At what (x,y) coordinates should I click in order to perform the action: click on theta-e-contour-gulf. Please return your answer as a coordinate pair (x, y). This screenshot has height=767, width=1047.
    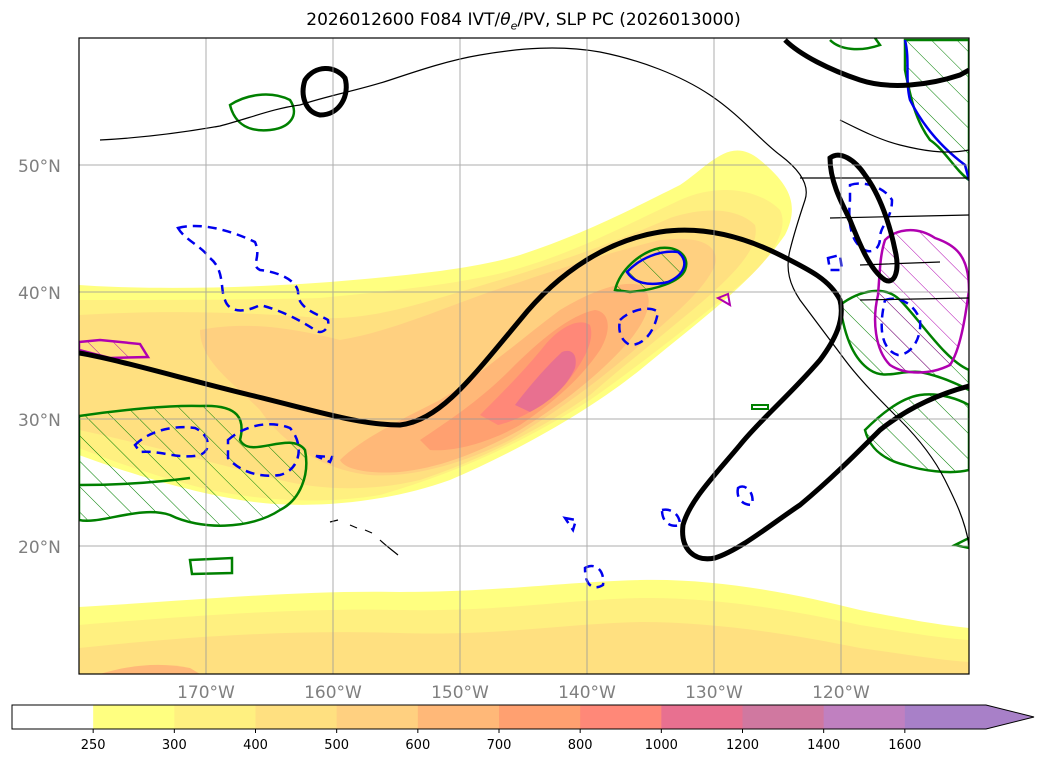
    Looking at the image, I should click on (655, 268).